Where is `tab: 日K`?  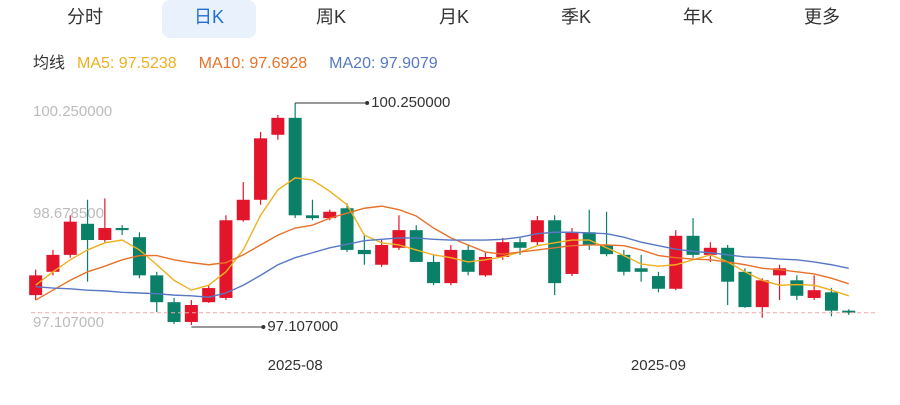
tab: 日K is located at coordinates (209, 17).